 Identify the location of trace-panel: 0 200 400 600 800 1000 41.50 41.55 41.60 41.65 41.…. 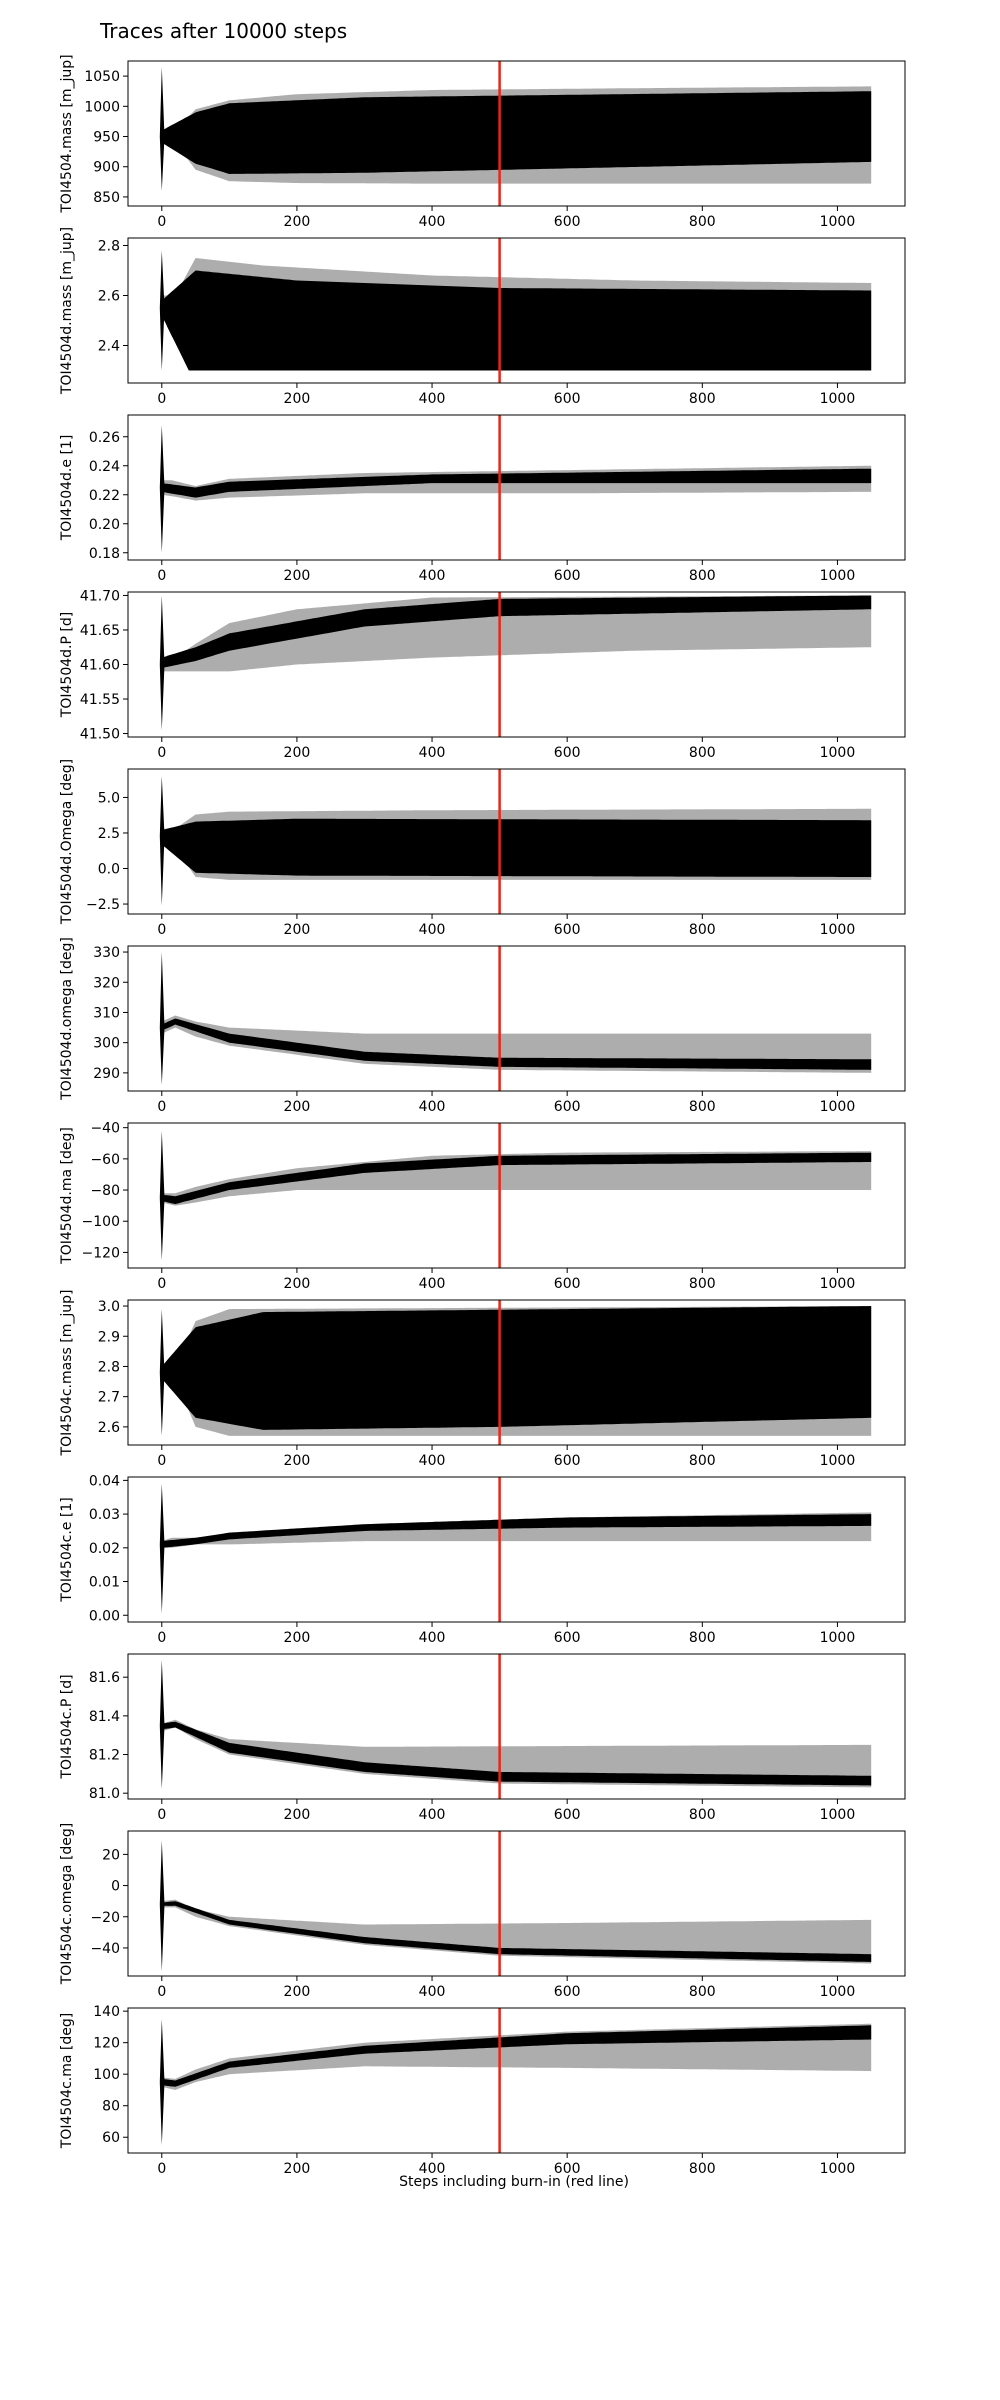
(482, 674).